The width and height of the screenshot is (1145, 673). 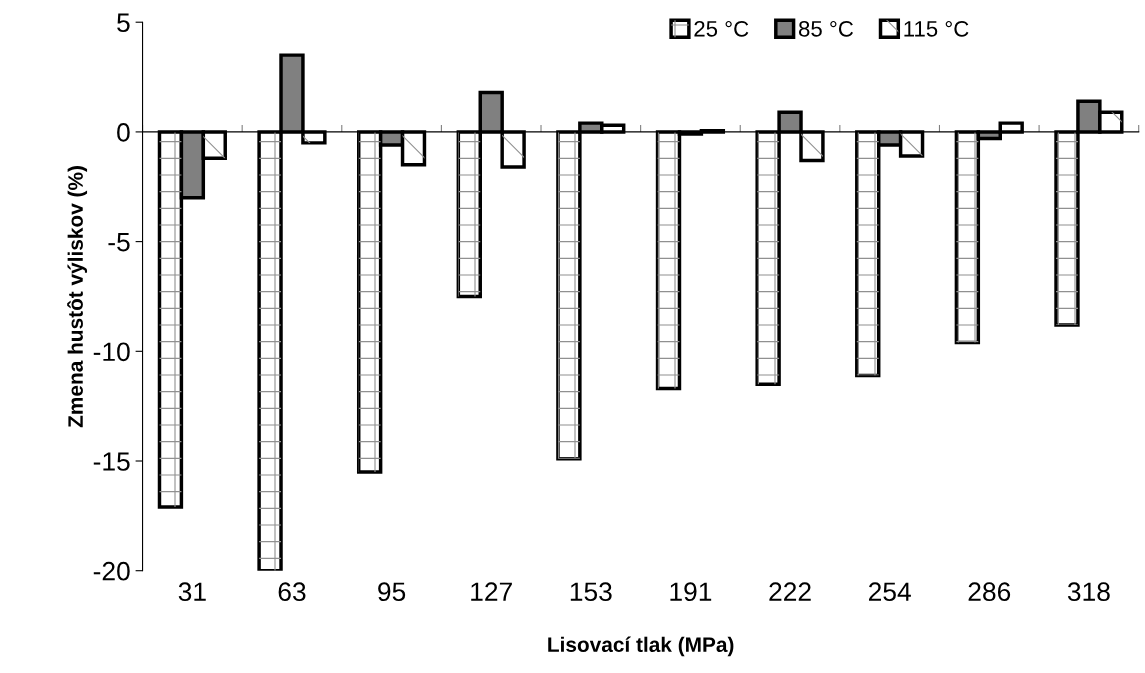 What do you see at coordinates (392, 592) in the screenshot?
I see `x-tick-label: 95` at bounding box center [392, 592].